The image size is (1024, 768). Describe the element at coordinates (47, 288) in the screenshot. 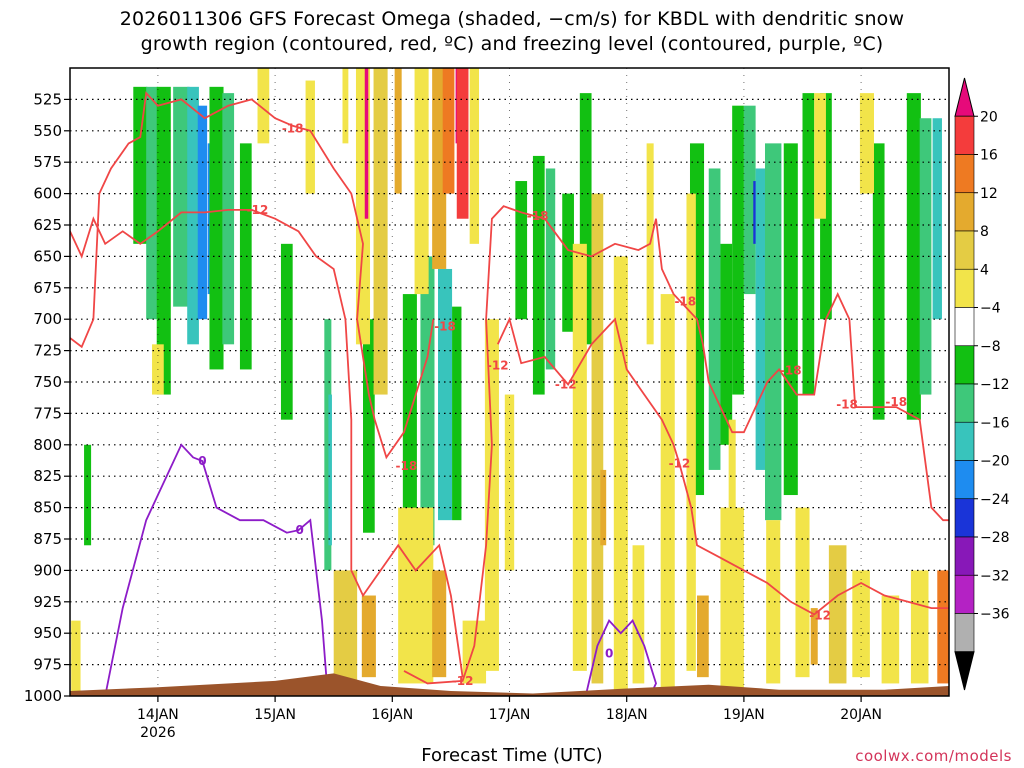

I see `y-tick-label: 675` at that location.